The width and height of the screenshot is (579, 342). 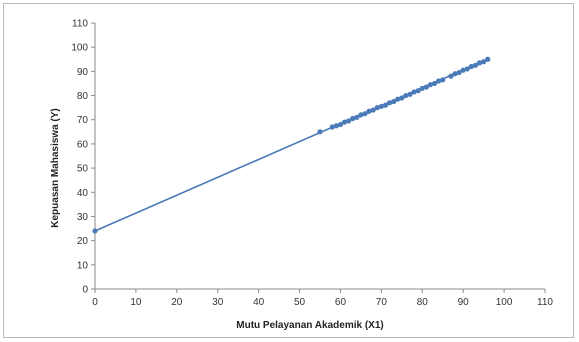 I want to click on y-tick-label: 60, so click(x=83, y=144).